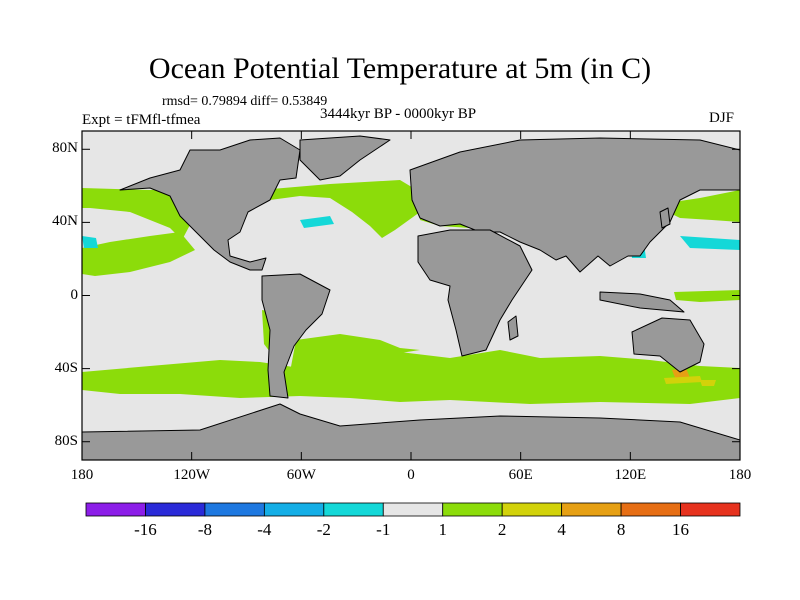 The width and height of the screenshot is (800, 600). What do you see at coordinates (245, 101) in the screenshot?
I see `stats-label: rmsd= 0.79894 diff= 0.53849` at bounding box center [245, 101].